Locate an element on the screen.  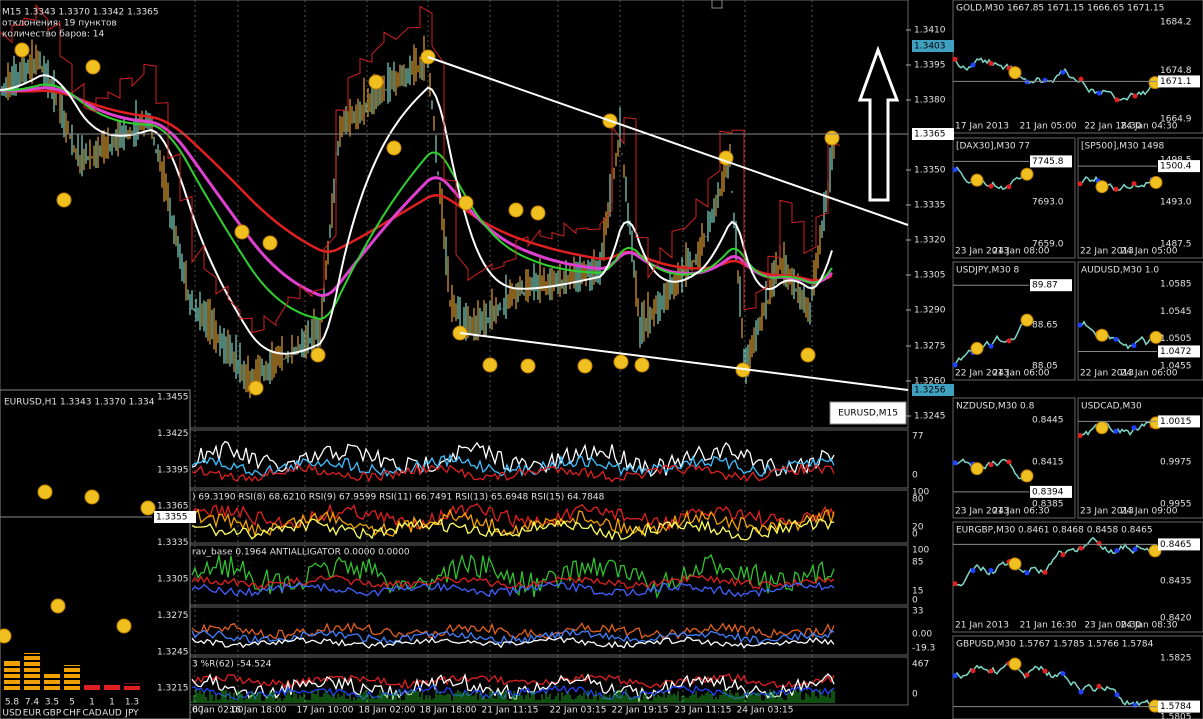
price-highlight-label: 1.5784 is located at coordinates (1176, 707).